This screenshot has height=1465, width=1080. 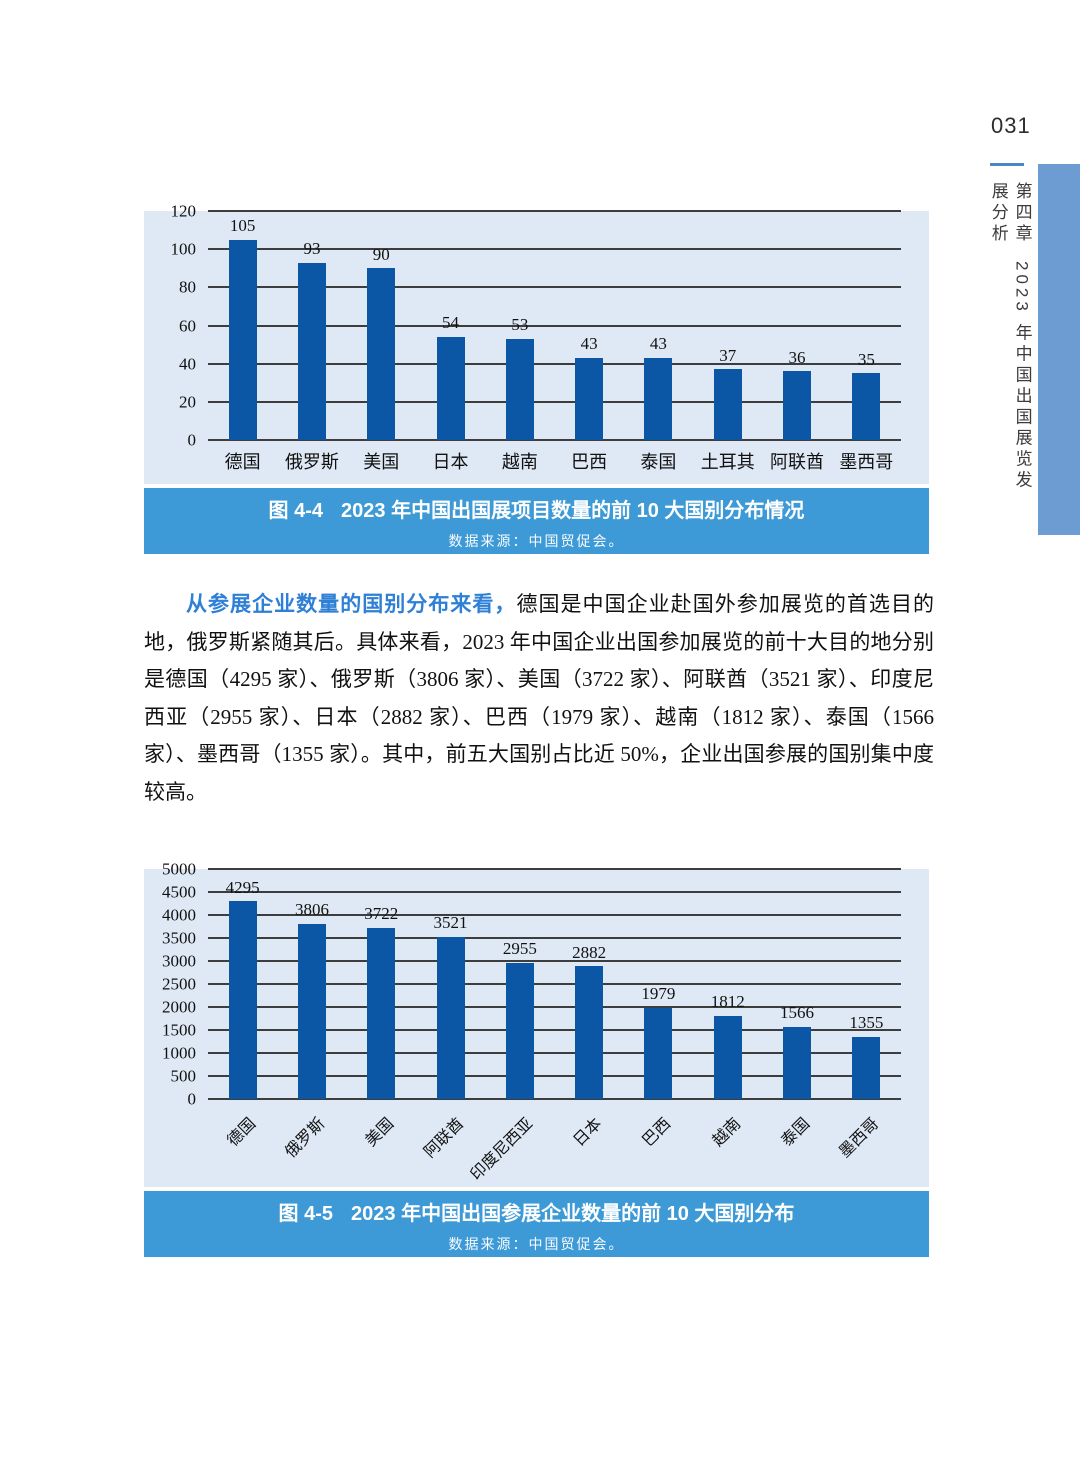 What do you see at coordinates (183, 1076) in the screenshot?
I see `y-tick-label: 500` at bounding box center [183, 1076].